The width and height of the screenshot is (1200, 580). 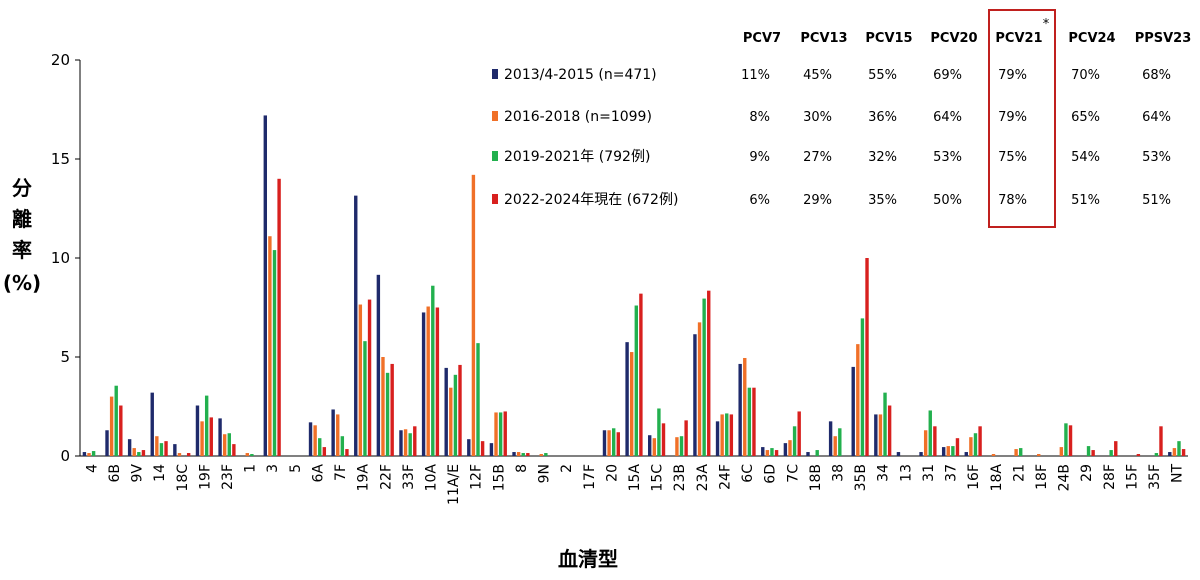 What do you see at coordinates (111, 426) in the screenshot?
I see `bar-6B-s2` at bounding box center [111, 426].